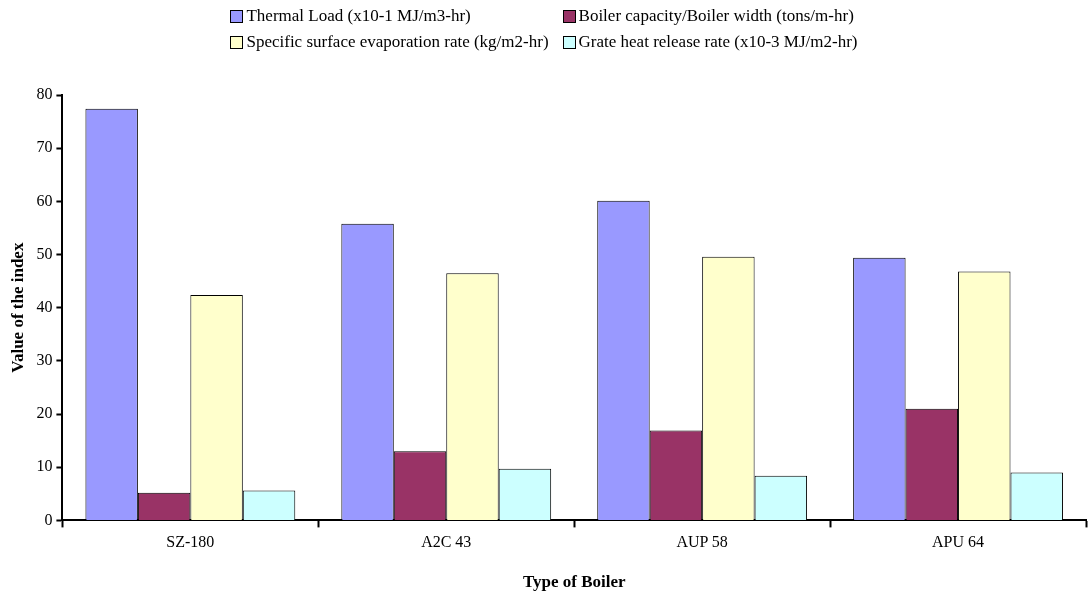 Image resolution: width=1088 pixels, height=601 pixels. Describe the element at coordinates (44, 306) in the screenshot. I see `y-tick-label: 40` at that location.